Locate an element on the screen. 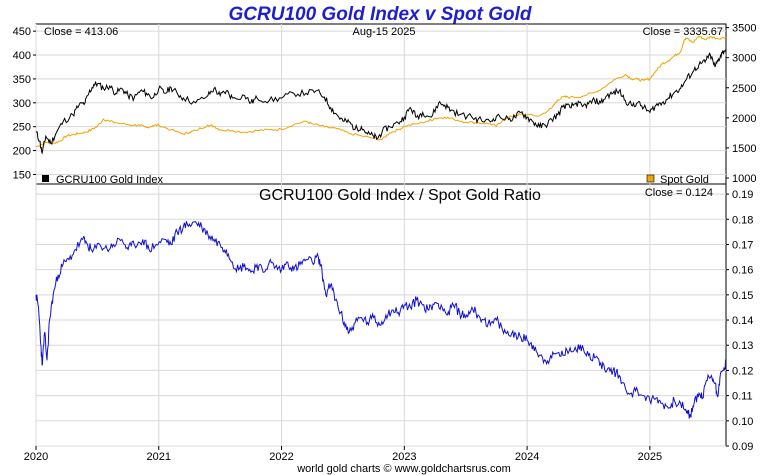  legend-label-index: GCRU100 Gold Index is located at coordinates (109, 180).